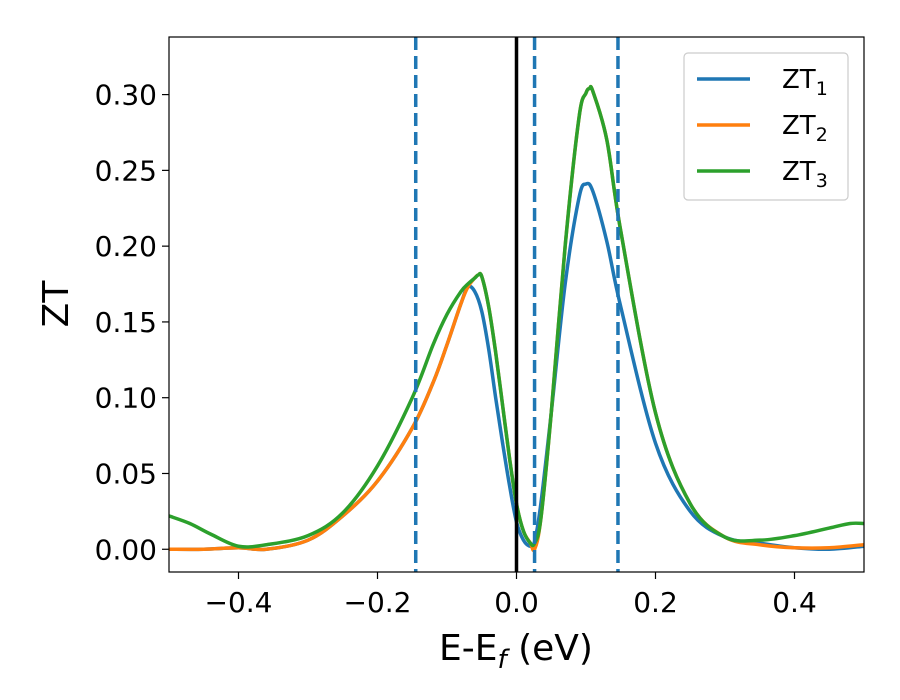 This screenshot has height=700, width=900. I want to click on x-tick-label: 0.0, so click(516, 602).